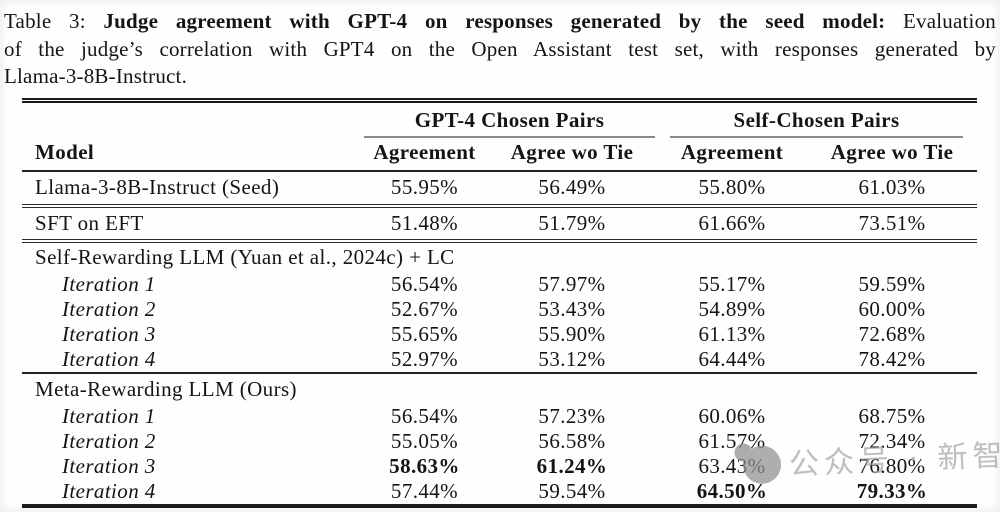  Describe the element at coordinates (892, 358) in the screenshot. I see `value-cell: 78.42%` at that location.